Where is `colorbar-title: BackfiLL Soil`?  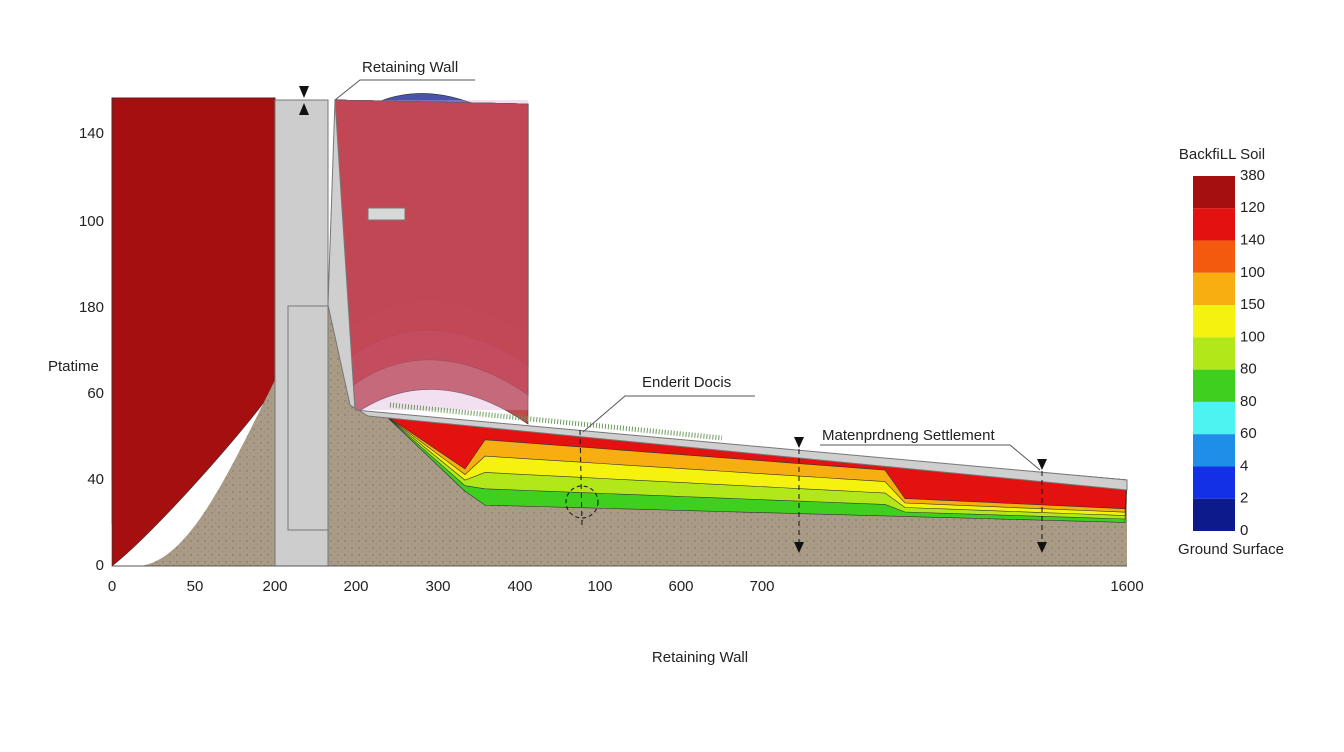
colorbar-title: BackfiLL Soil is located at coordinates (1222, 154).